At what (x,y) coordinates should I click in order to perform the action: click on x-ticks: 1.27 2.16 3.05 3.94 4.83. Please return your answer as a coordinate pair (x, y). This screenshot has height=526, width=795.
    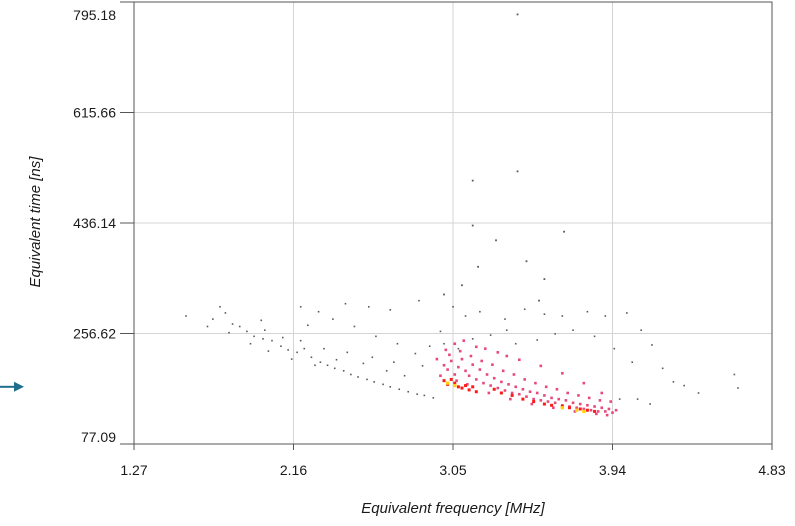
    Looking at the image, I should click on (453, 461).